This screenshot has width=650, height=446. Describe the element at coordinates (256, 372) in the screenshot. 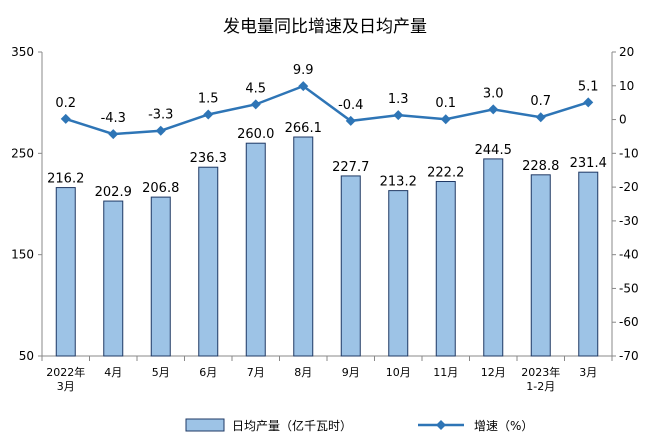

I see `x-tick-label: 7月` at that location.